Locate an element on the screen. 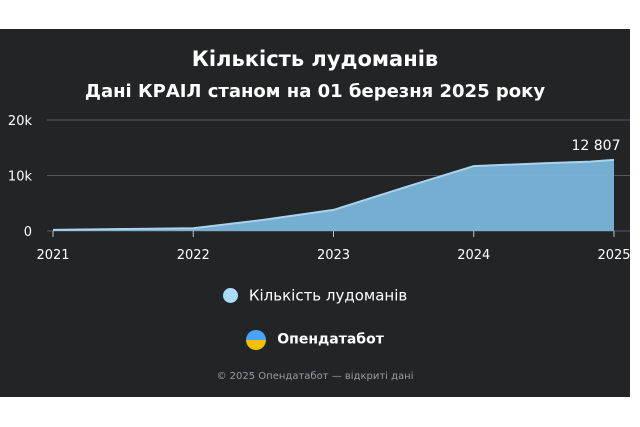 This screenshot has height=427, width=640. data-label-last: 12 807 is located at coordinates (596, 146).